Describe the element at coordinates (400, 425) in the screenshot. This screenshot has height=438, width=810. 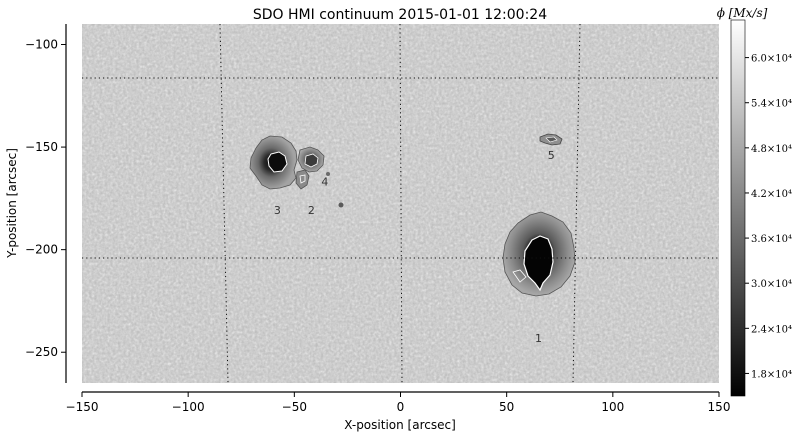
I see `x-axis-label: X-position [arcsec]` at that location.